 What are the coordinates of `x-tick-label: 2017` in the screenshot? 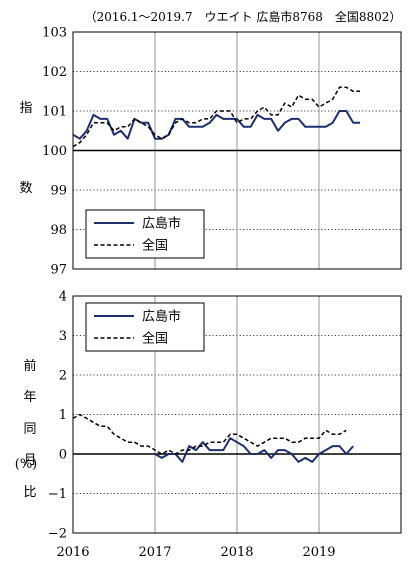 It's located at (154, 552).